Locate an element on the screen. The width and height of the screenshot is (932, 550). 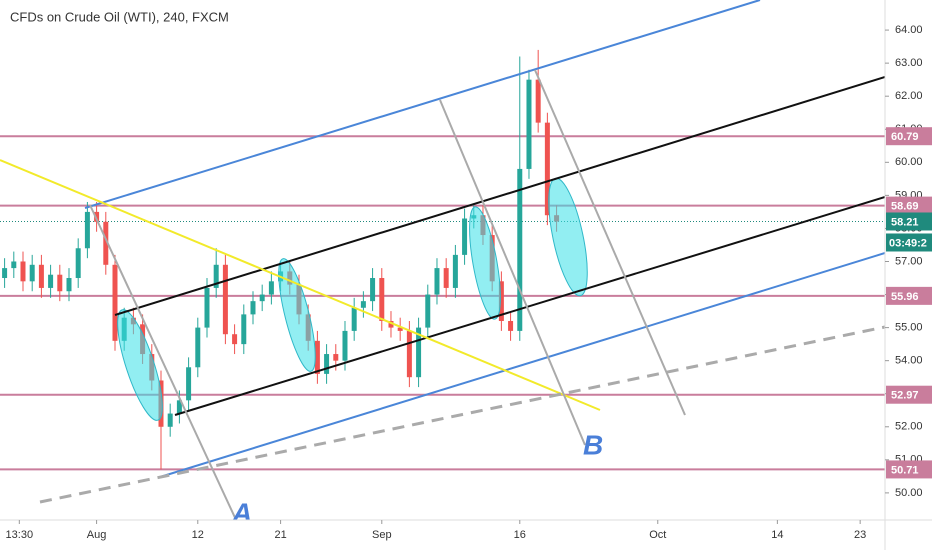
countdown: 03:49:2 is located at coordinates (908, 243).